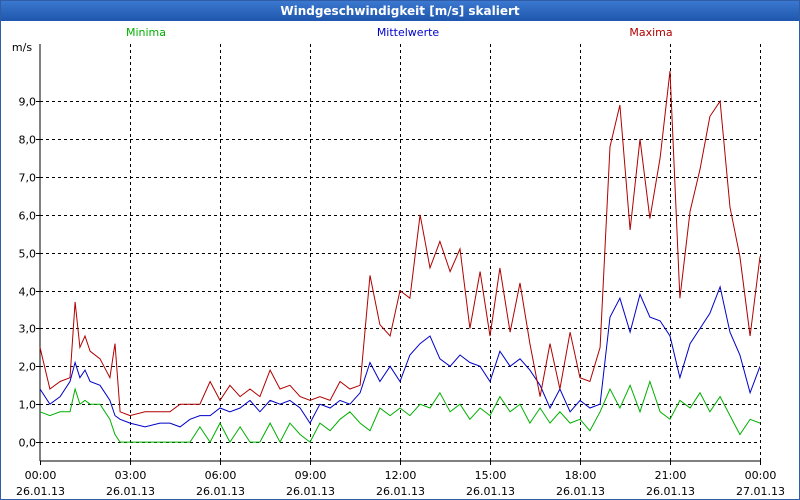 This screenshot has width=800, height=500. What do you see at coordinates (28, 102) in the screenshot?
I see `y-tick-label: 9,0` at bounding box center [28, 102].